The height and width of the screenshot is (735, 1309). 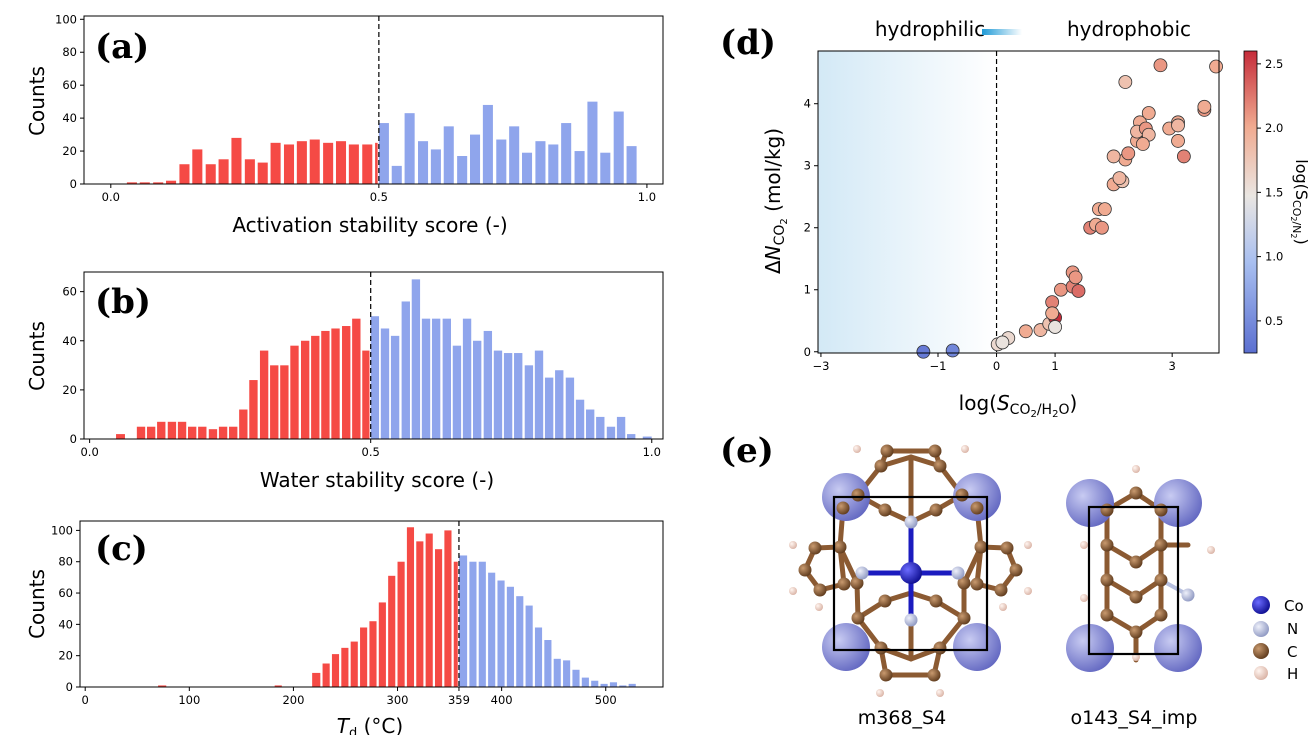 I want to click on c-ytick-label-5: 100, so click(x=62, y=530).